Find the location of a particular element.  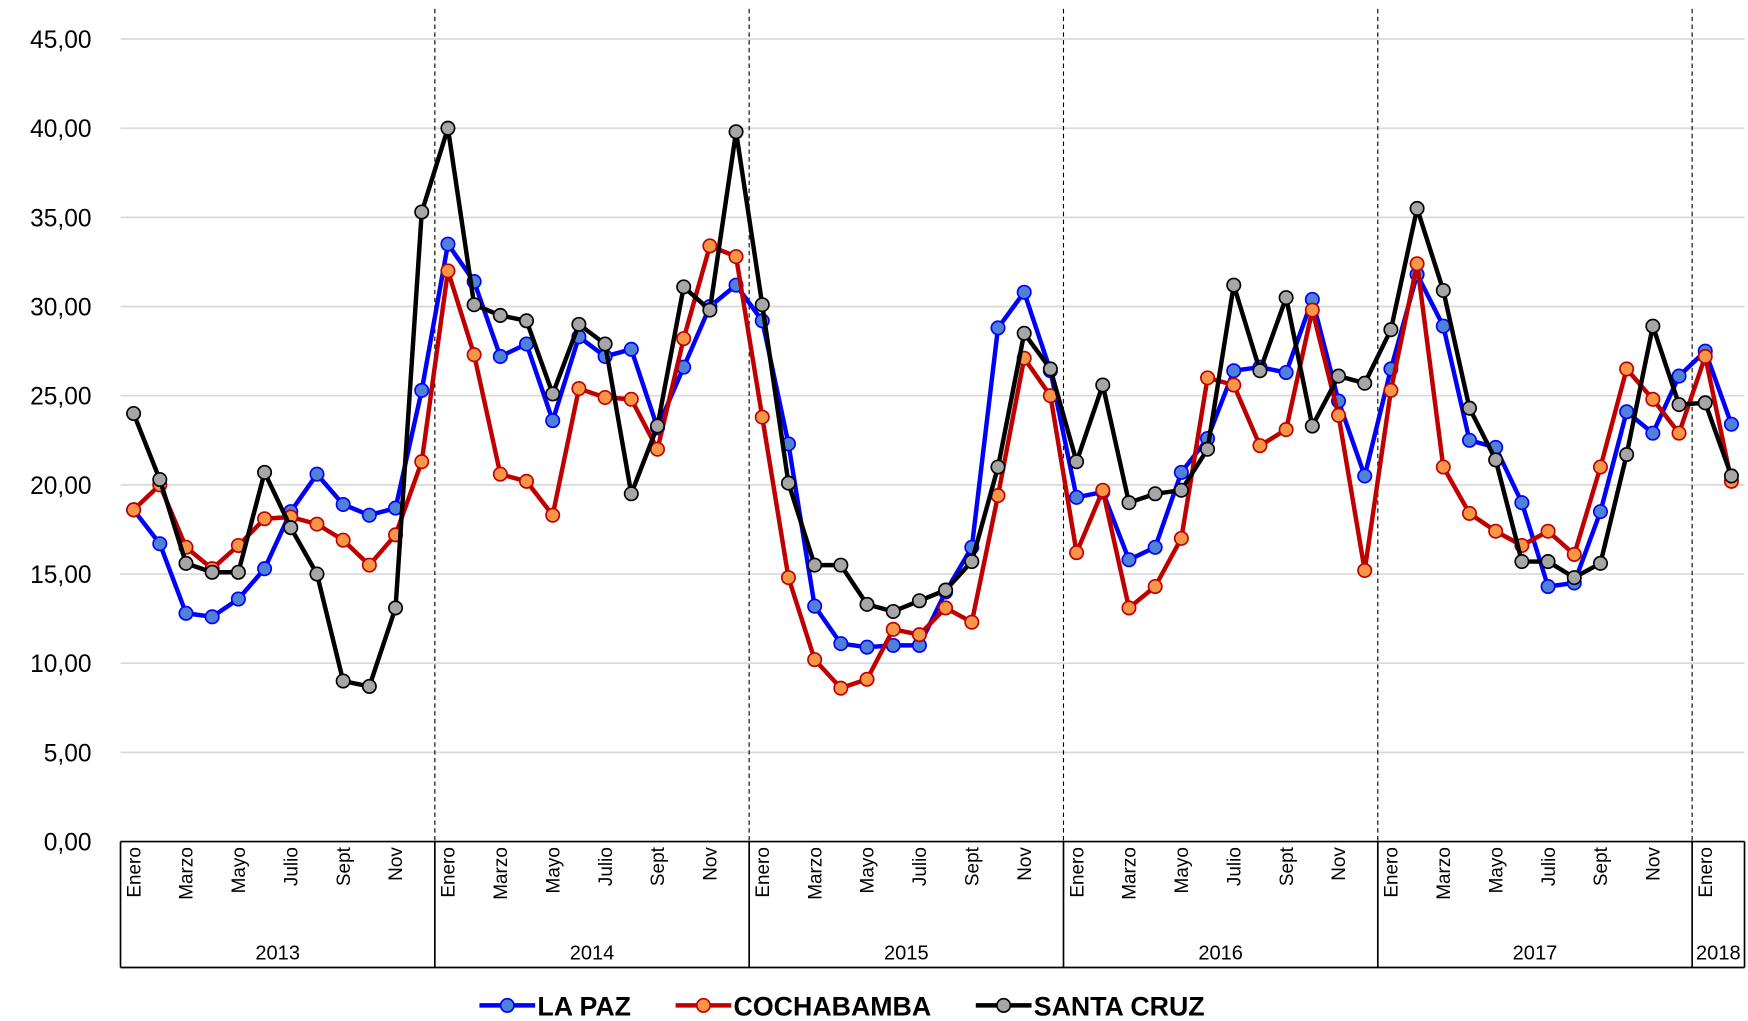

y-tick-label: 20,00 is located at coordinates (60, 486).